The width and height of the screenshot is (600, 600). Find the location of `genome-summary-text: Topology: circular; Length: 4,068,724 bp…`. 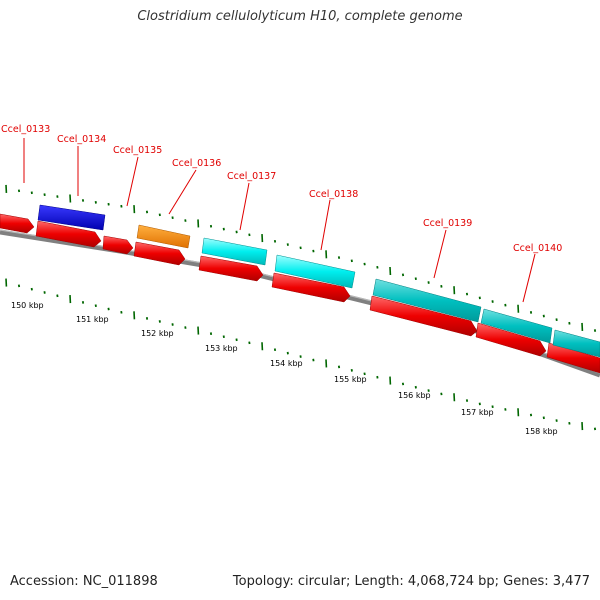

genome-summary-text: Topology: circular; Length: 4,068,724 bp… is located at coordinates (411, 581).